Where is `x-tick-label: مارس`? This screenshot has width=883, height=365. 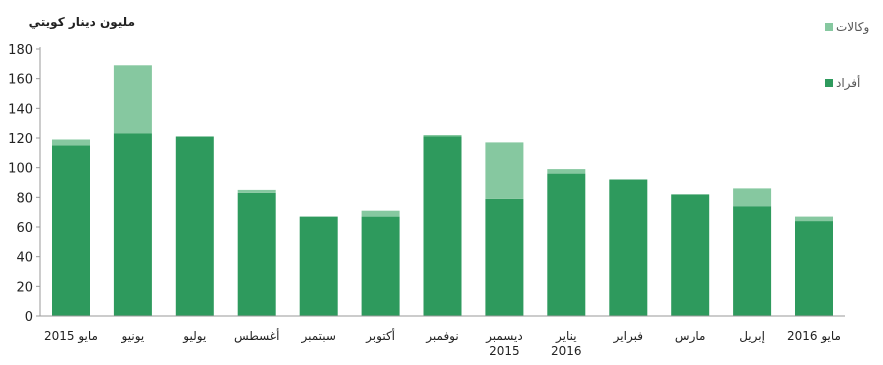
x-tick-label: مارس is located at coordinates (690, 336).